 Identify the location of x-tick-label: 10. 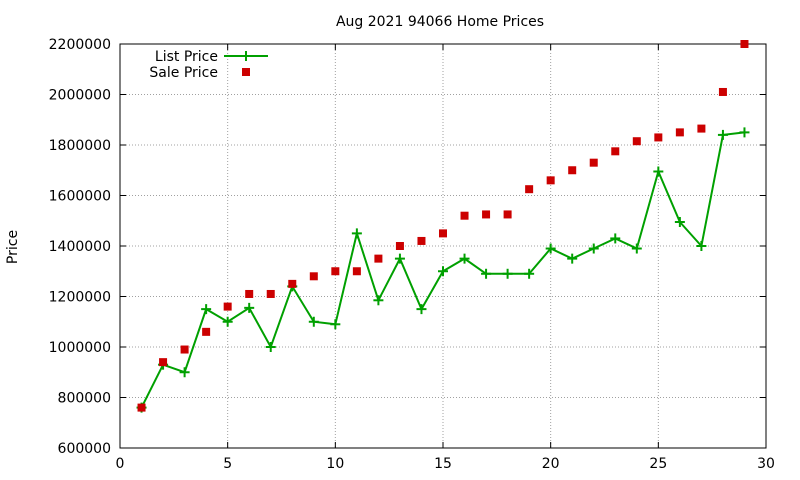
(335, 464).